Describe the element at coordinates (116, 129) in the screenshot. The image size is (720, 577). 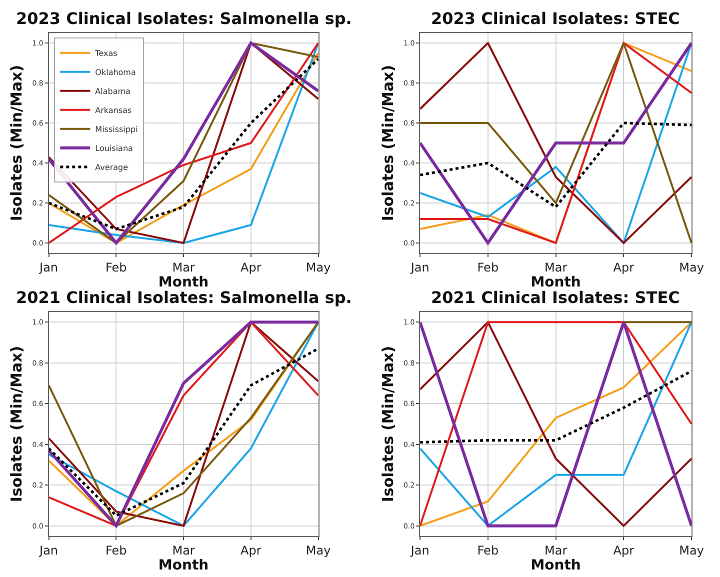
I see `legend-label: Mississippi` at that location.